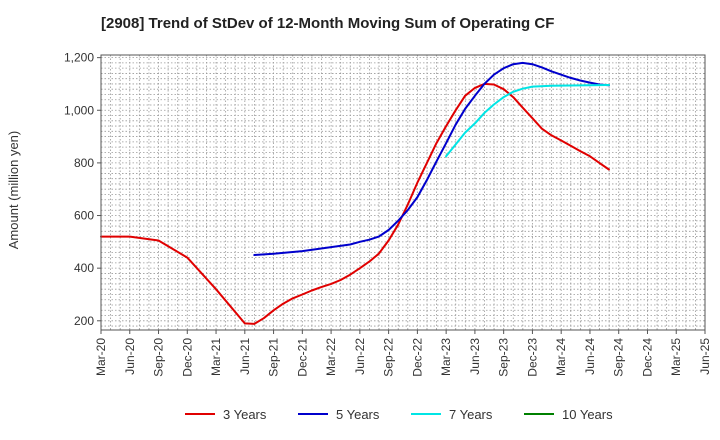 This screenshot has width=720, height=440. What do you see at coordinates (84, 321) in the screenshot?
I see `y-tick-label: 200` at bounding box center [84, 321].